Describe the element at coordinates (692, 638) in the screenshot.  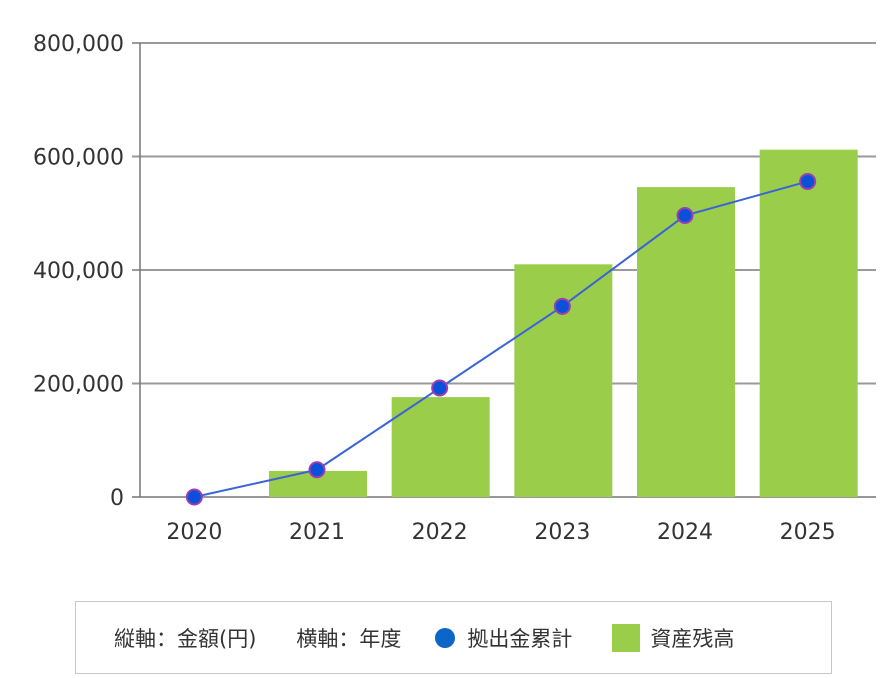
I see `legend-bar-label: 資産残高` at that location.